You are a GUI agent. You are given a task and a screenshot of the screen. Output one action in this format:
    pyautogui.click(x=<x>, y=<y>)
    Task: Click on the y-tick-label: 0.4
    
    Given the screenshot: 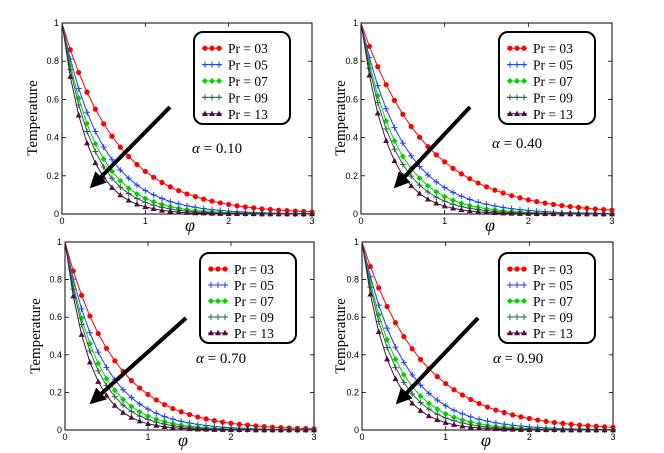 What is the action you would take?
    pyautogui.click(x=52, y=138)
    